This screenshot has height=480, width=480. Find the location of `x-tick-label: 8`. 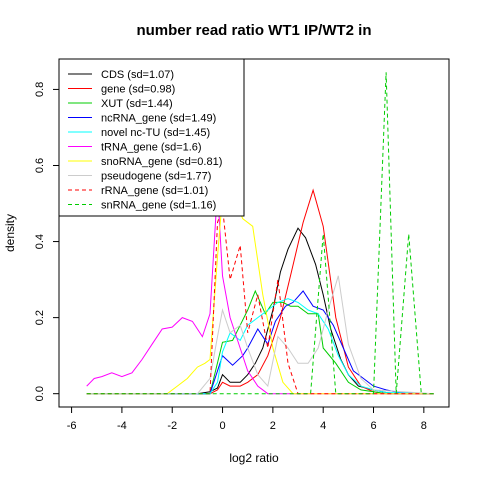

x-tick-label: 8 is located at coordinates (424, 426).